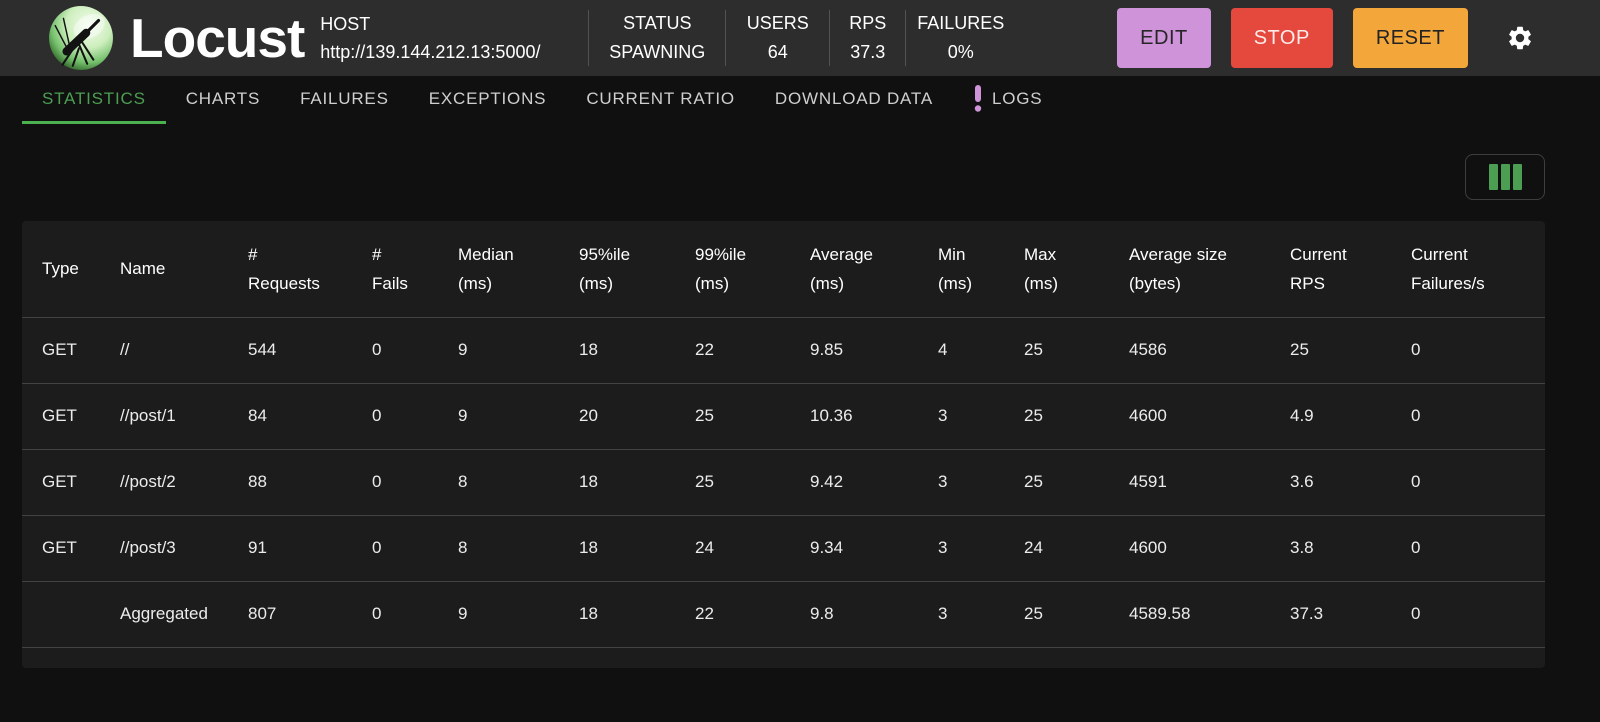 Image resolution: width=1600 pixels, height=722 pixels. I want to click on cell: 4600, so click(1189, 548).